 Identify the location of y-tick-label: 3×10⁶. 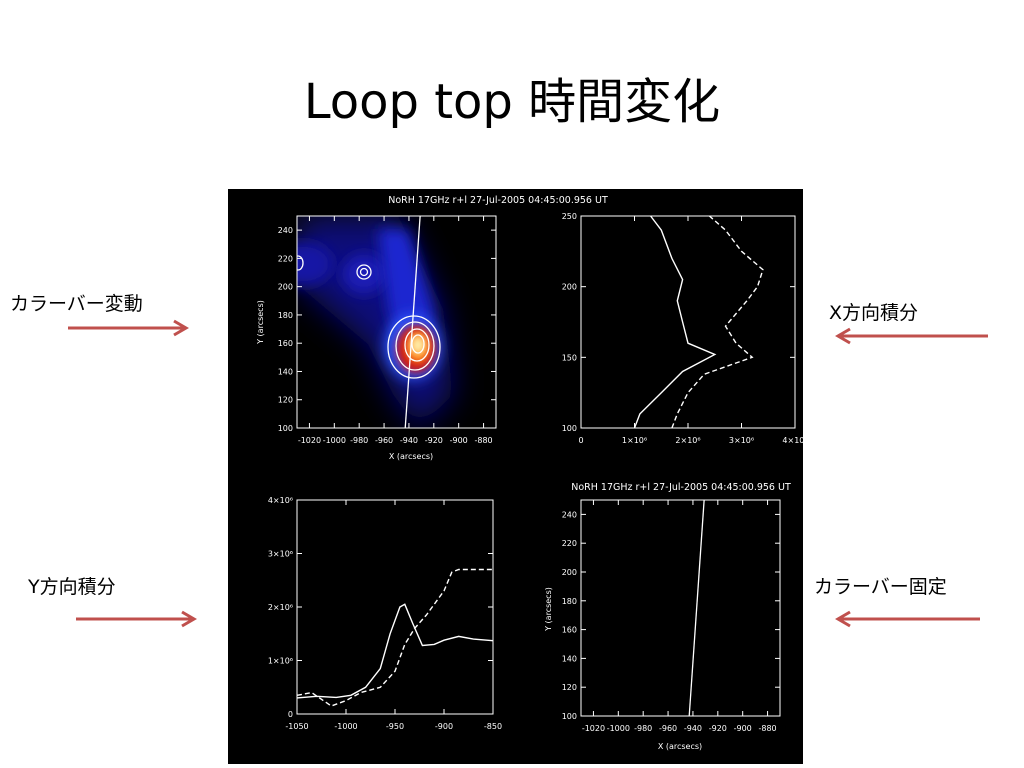
(280, 554).